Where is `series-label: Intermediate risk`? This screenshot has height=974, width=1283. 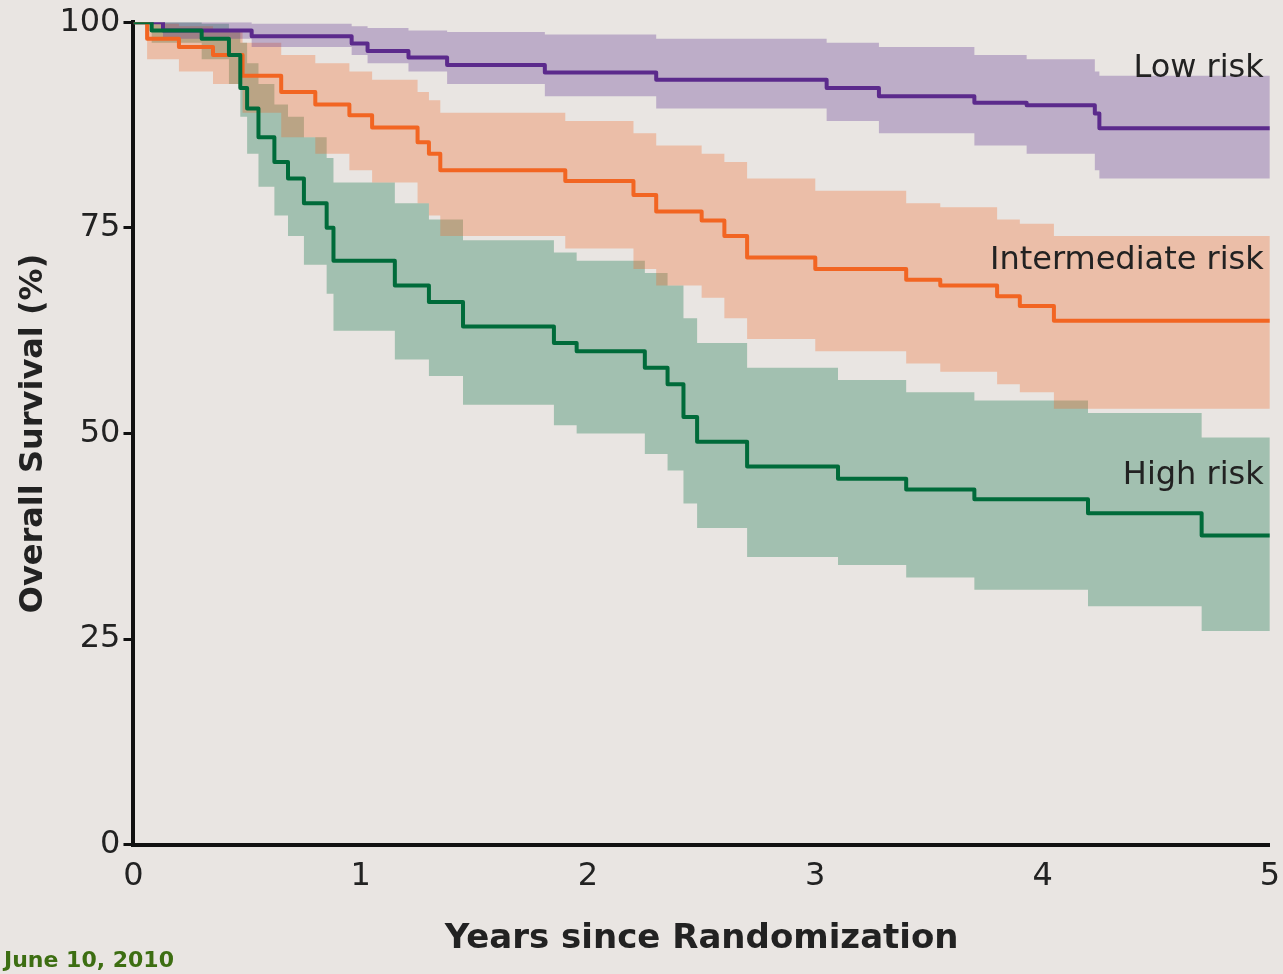 series-label: Intermediate risk is located at coordinates (1127, 258).